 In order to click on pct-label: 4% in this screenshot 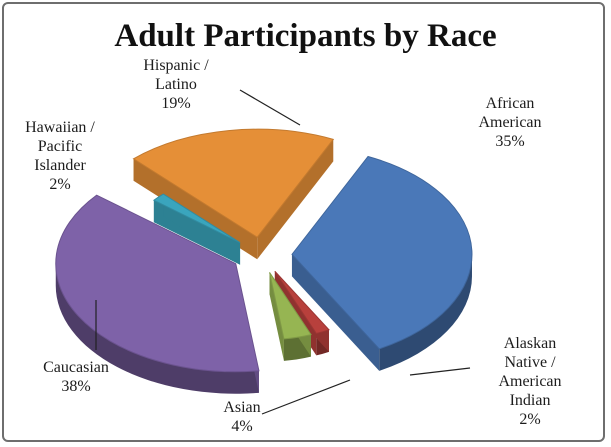, I will do `click(241, 426)`.